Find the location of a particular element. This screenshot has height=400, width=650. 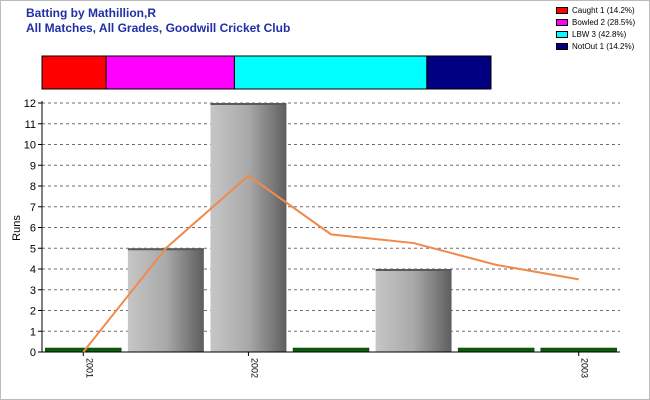

y-tick-label: 0 is located at coordinates (33, 353).